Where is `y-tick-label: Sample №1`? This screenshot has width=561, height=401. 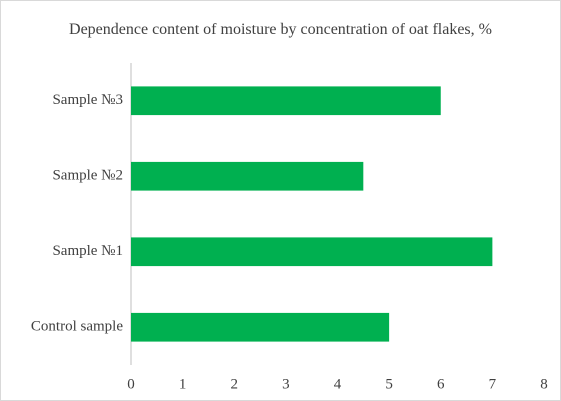
y-tick-label: Sample №1 is located at coordinates (87, 251).